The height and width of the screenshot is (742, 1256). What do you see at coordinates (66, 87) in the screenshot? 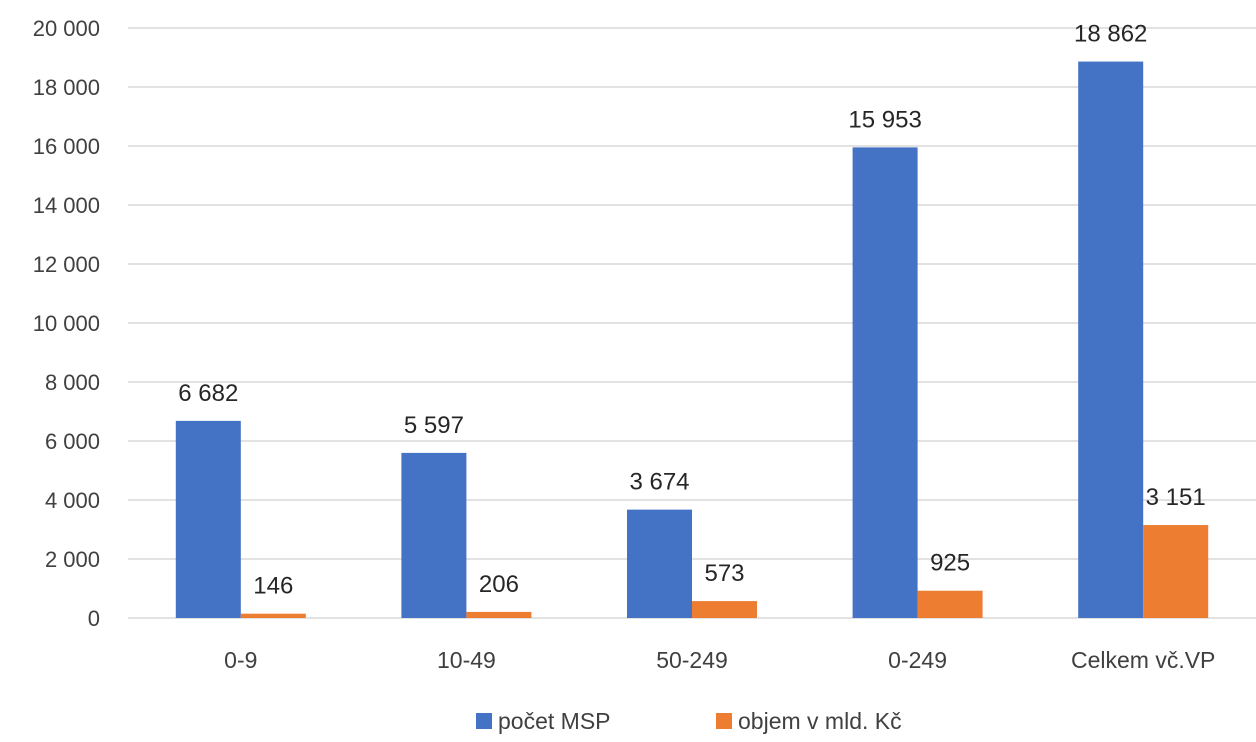
I see `y-tick-label: 18 000` at bounding box center [66, 87].